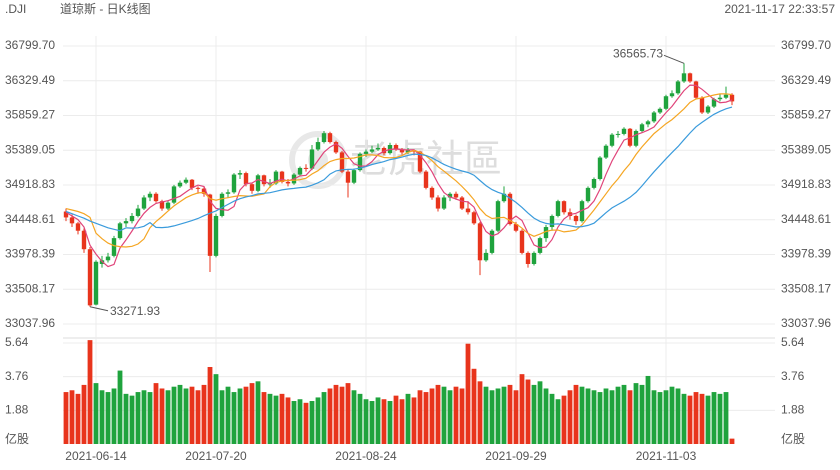 The width and height of the screenshot is (840, 470). I want to click on y-tick-label: 33978.39, so click(30, 254).